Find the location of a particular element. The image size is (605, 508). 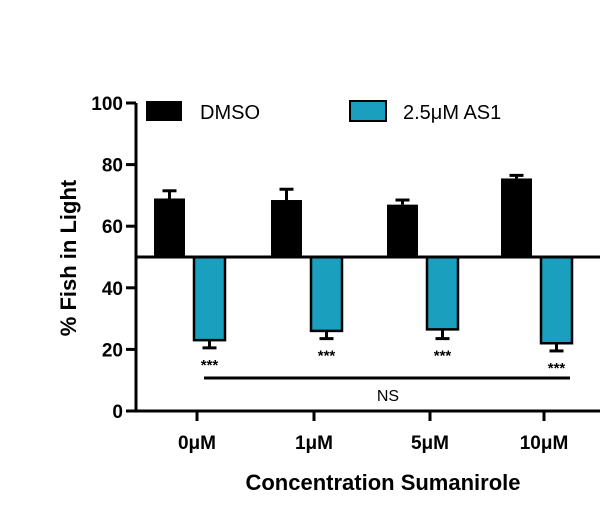

x-tick-label: 1μM is located at coordinates (314, 443).